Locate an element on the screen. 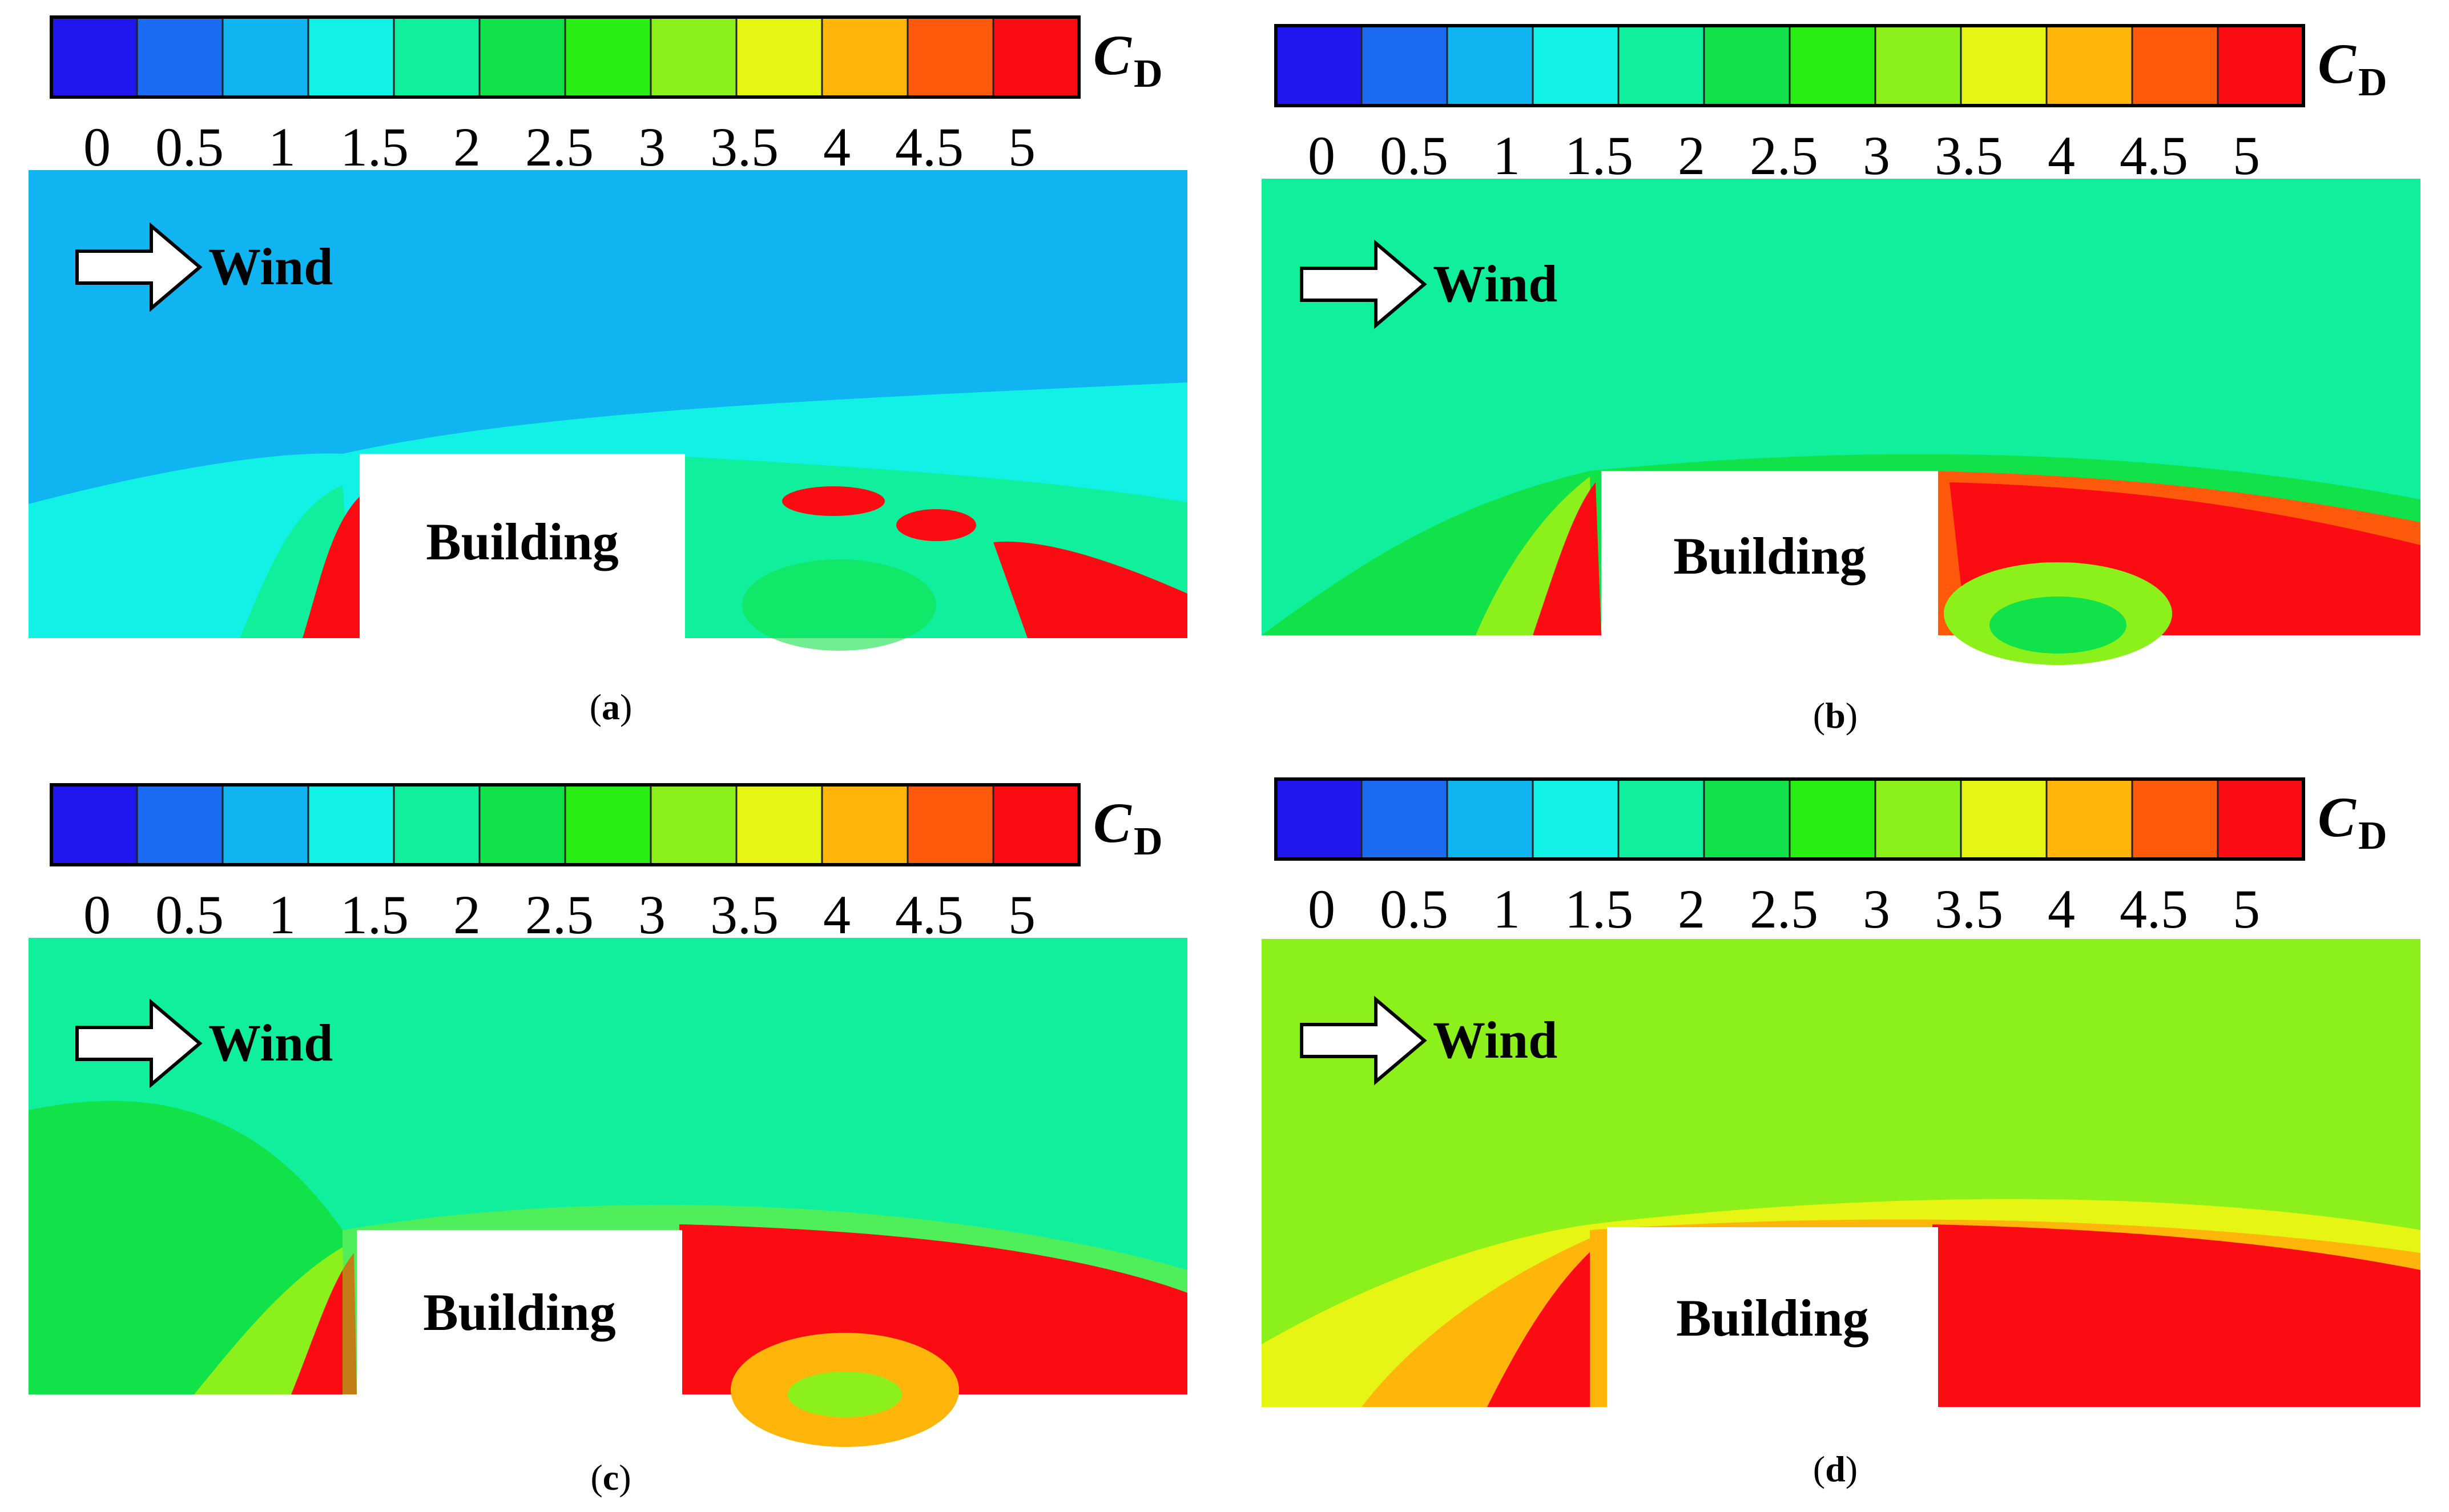 This screenshot has height=1512, width=2449. panel-caption: (d) is located at coordinates (1835, 1469).